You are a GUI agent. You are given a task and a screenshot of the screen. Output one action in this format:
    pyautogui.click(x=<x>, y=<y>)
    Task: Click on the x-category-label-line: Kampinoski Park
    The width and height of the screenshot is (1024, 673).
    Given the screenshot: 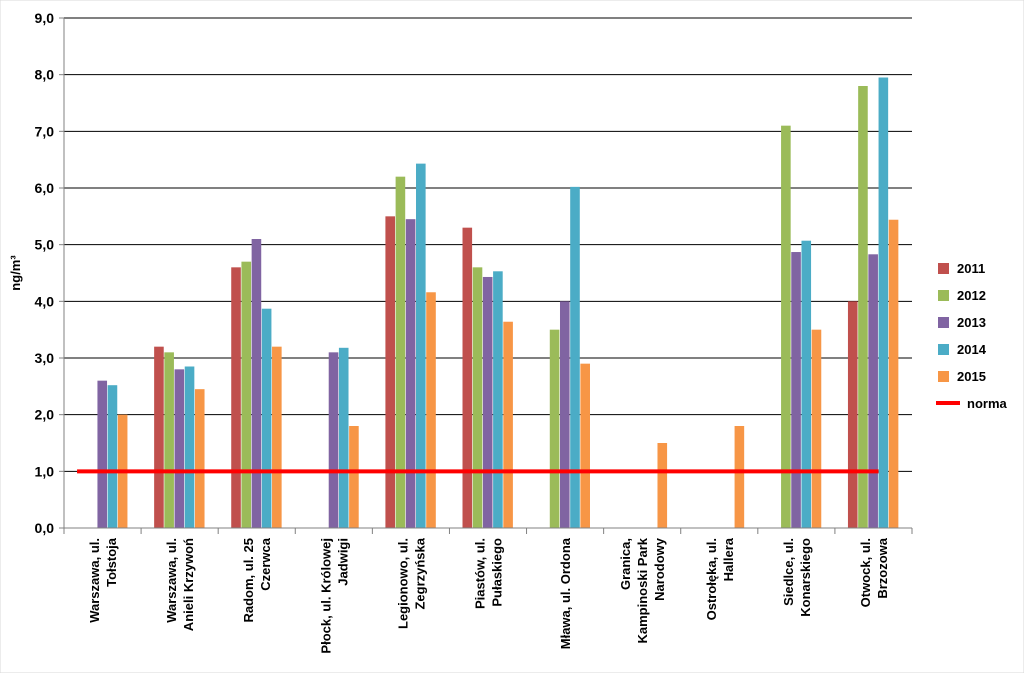 What is the action you would take?
    pyautogui.click(x=642, y=590)
    